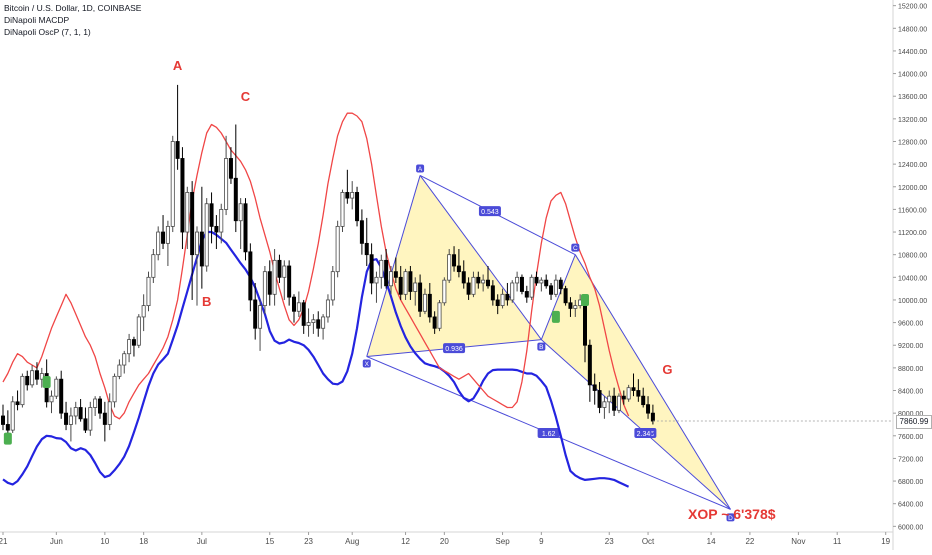  I want to click on x-tick-label: 9, so click(541, 541).